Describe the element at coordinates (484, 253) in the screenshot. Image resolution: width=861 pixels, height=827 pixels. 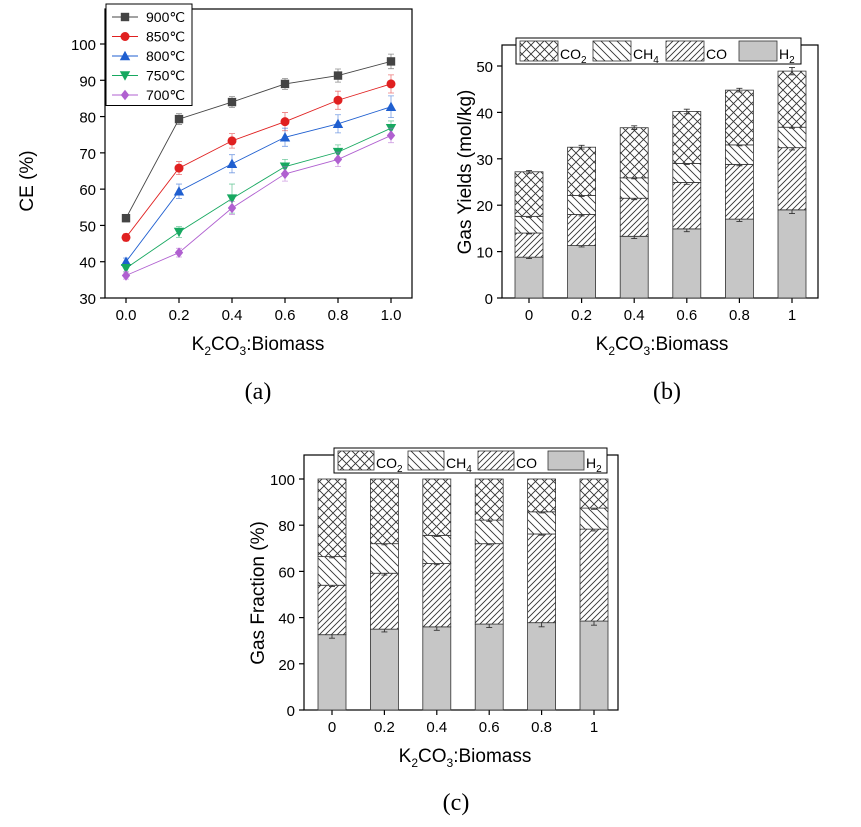
I see `y-tick-label-b: 10` at that location.